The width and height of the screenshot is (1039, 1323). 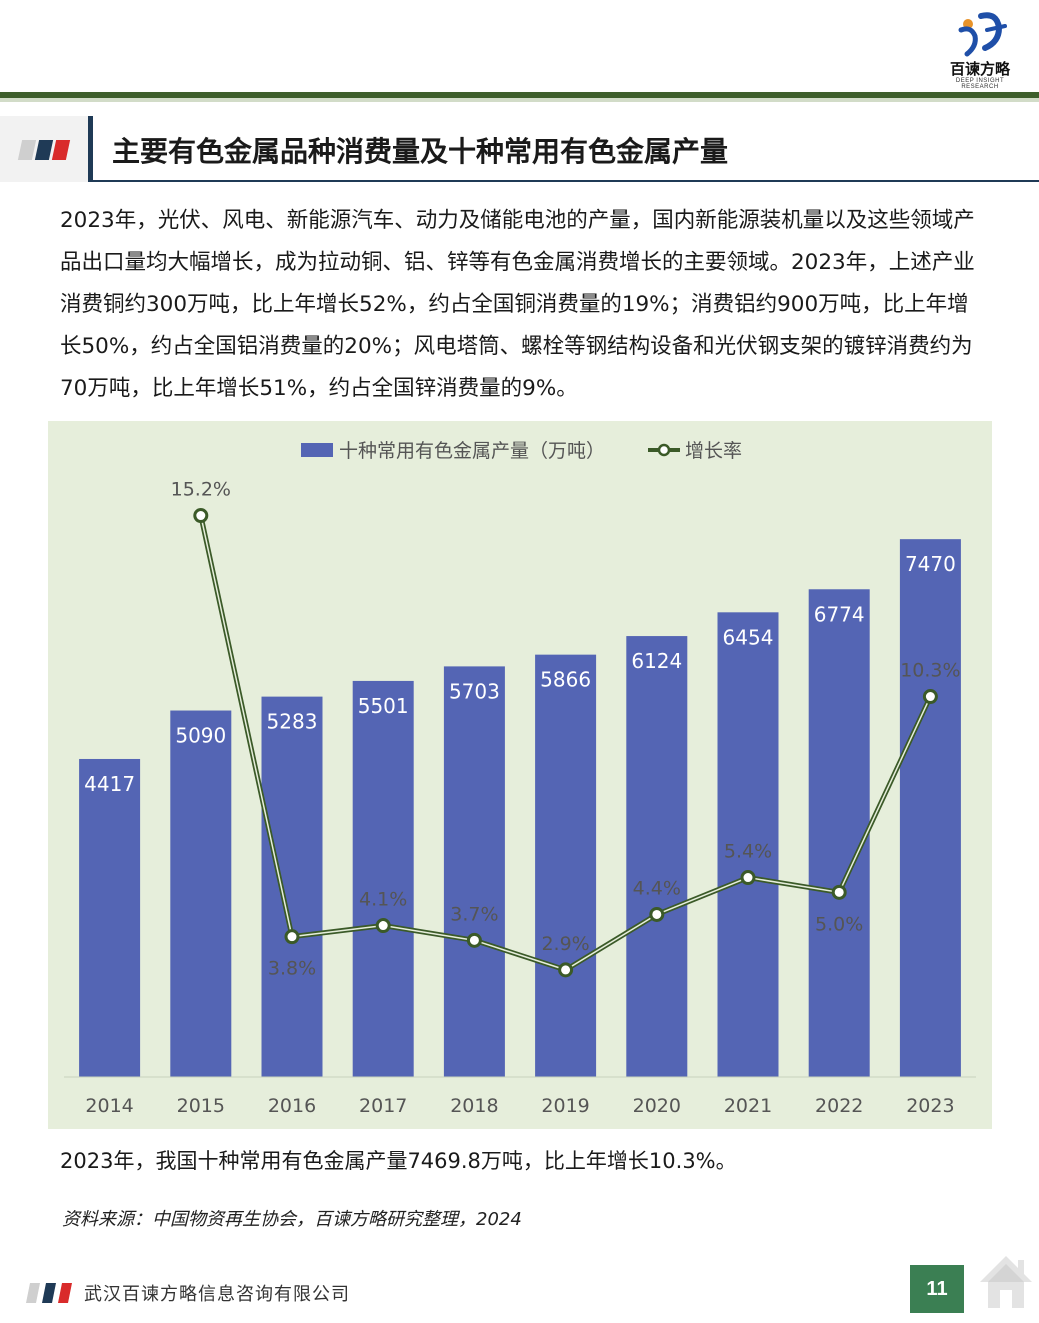 What do you see at coordinates (748, 637) in the screenshot?
I see `bar-value-label: 6454` at bounding box center [748, 637].